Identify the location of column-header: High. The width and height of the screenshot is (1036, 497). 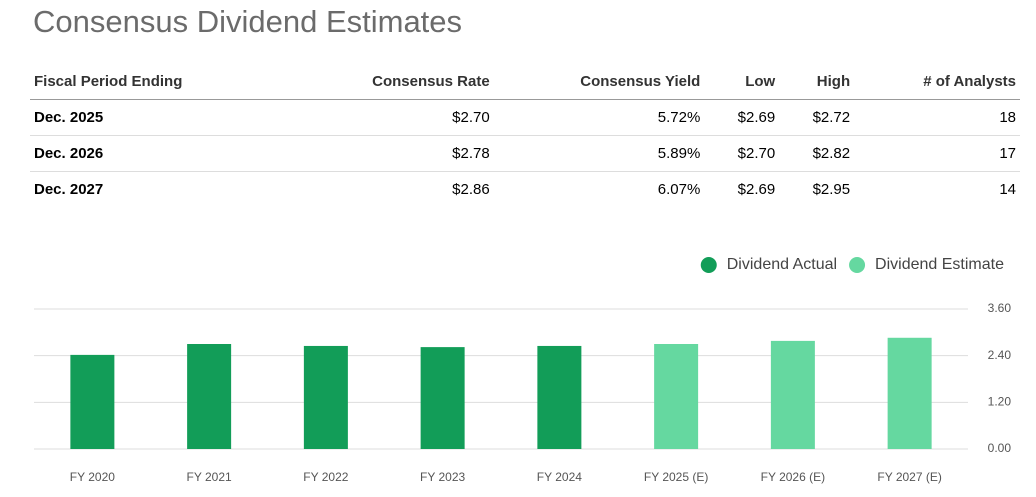
(817, 82).